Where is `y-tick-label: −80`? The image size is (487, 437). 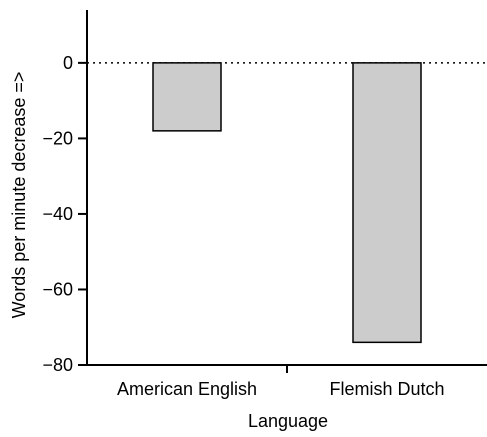
y-tick-label: −80 is located at coordinates (57, 365).